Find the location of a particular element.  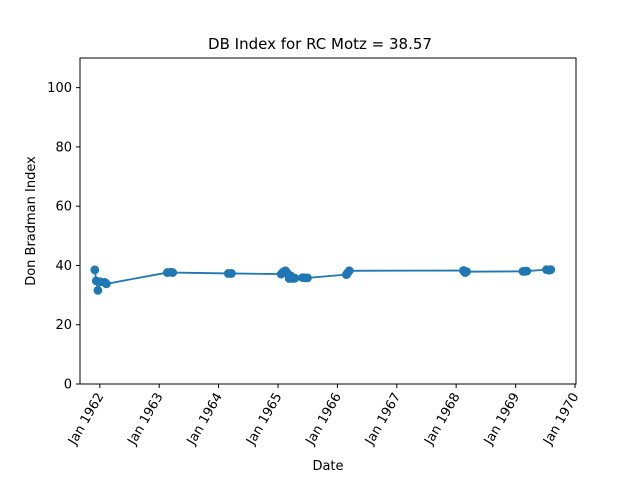

y-tick-label: 20 is located at coordinates (63, 325).